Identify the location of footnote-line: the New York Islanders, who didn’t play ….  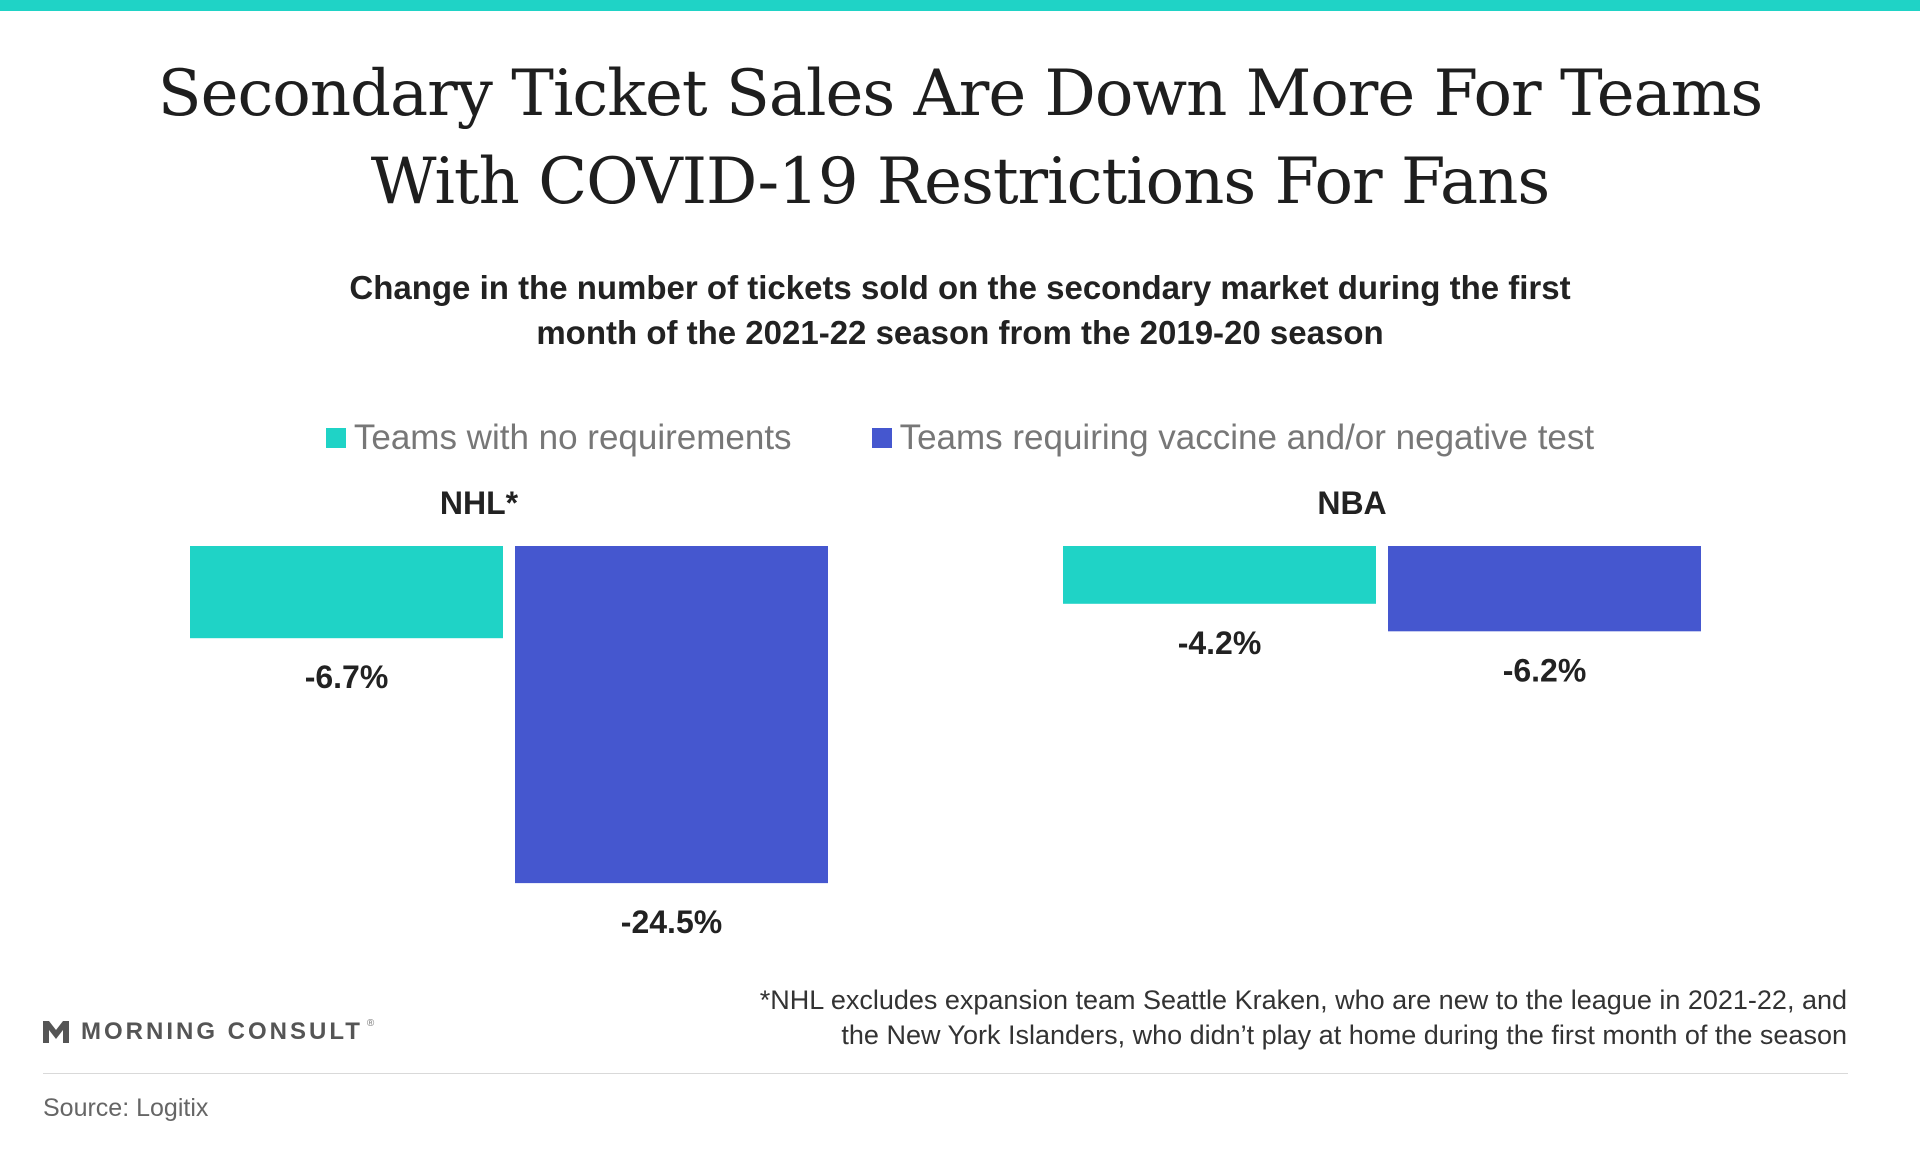
(1344, 1035).